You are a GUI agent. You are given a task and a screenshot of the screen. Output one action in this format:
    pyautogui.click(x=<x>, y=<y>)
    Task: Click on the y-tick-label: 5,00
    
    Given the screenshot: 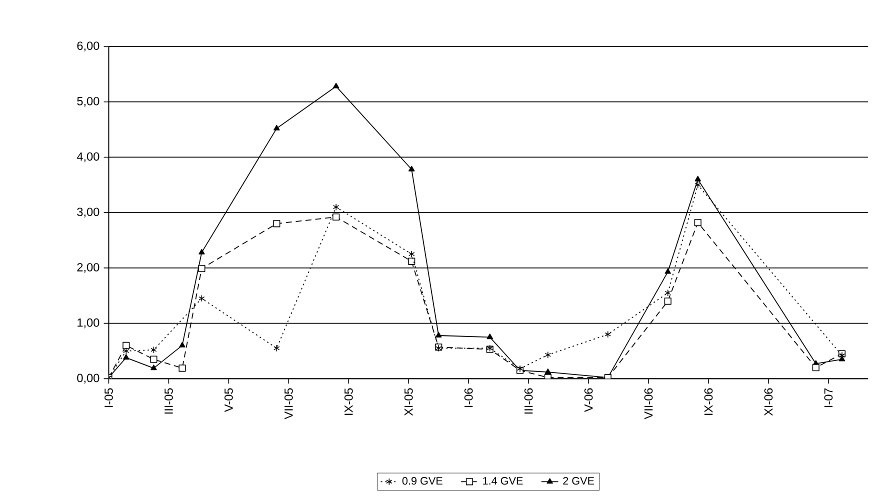 What is the action you would take?
    pyautogui.click(x=88, y=101)
    